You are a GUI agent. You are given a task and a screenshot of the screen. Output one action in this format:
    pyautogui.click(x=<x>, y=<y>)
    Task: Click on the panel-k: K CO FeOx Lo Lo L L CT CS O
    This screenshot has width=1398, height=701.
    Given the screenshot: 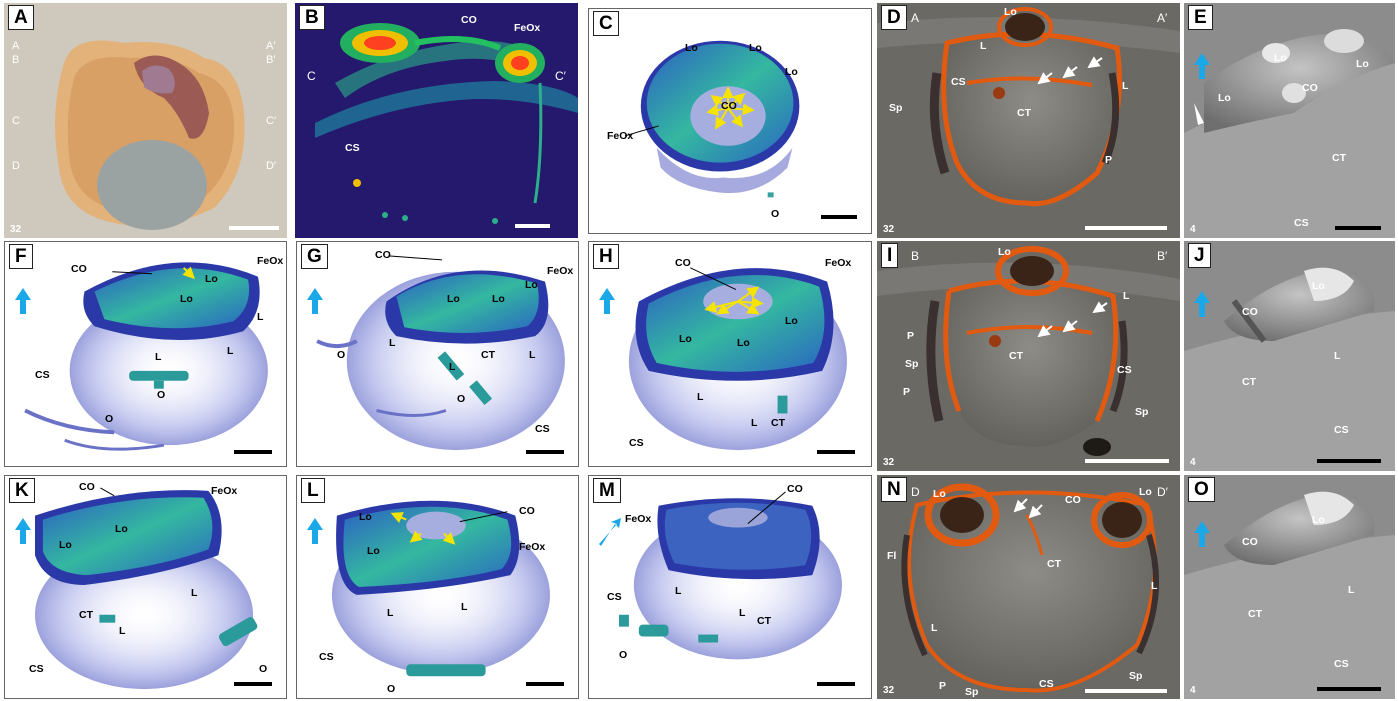 What is the action you would take?
    pyautogui.click(x=145, y=587)
    